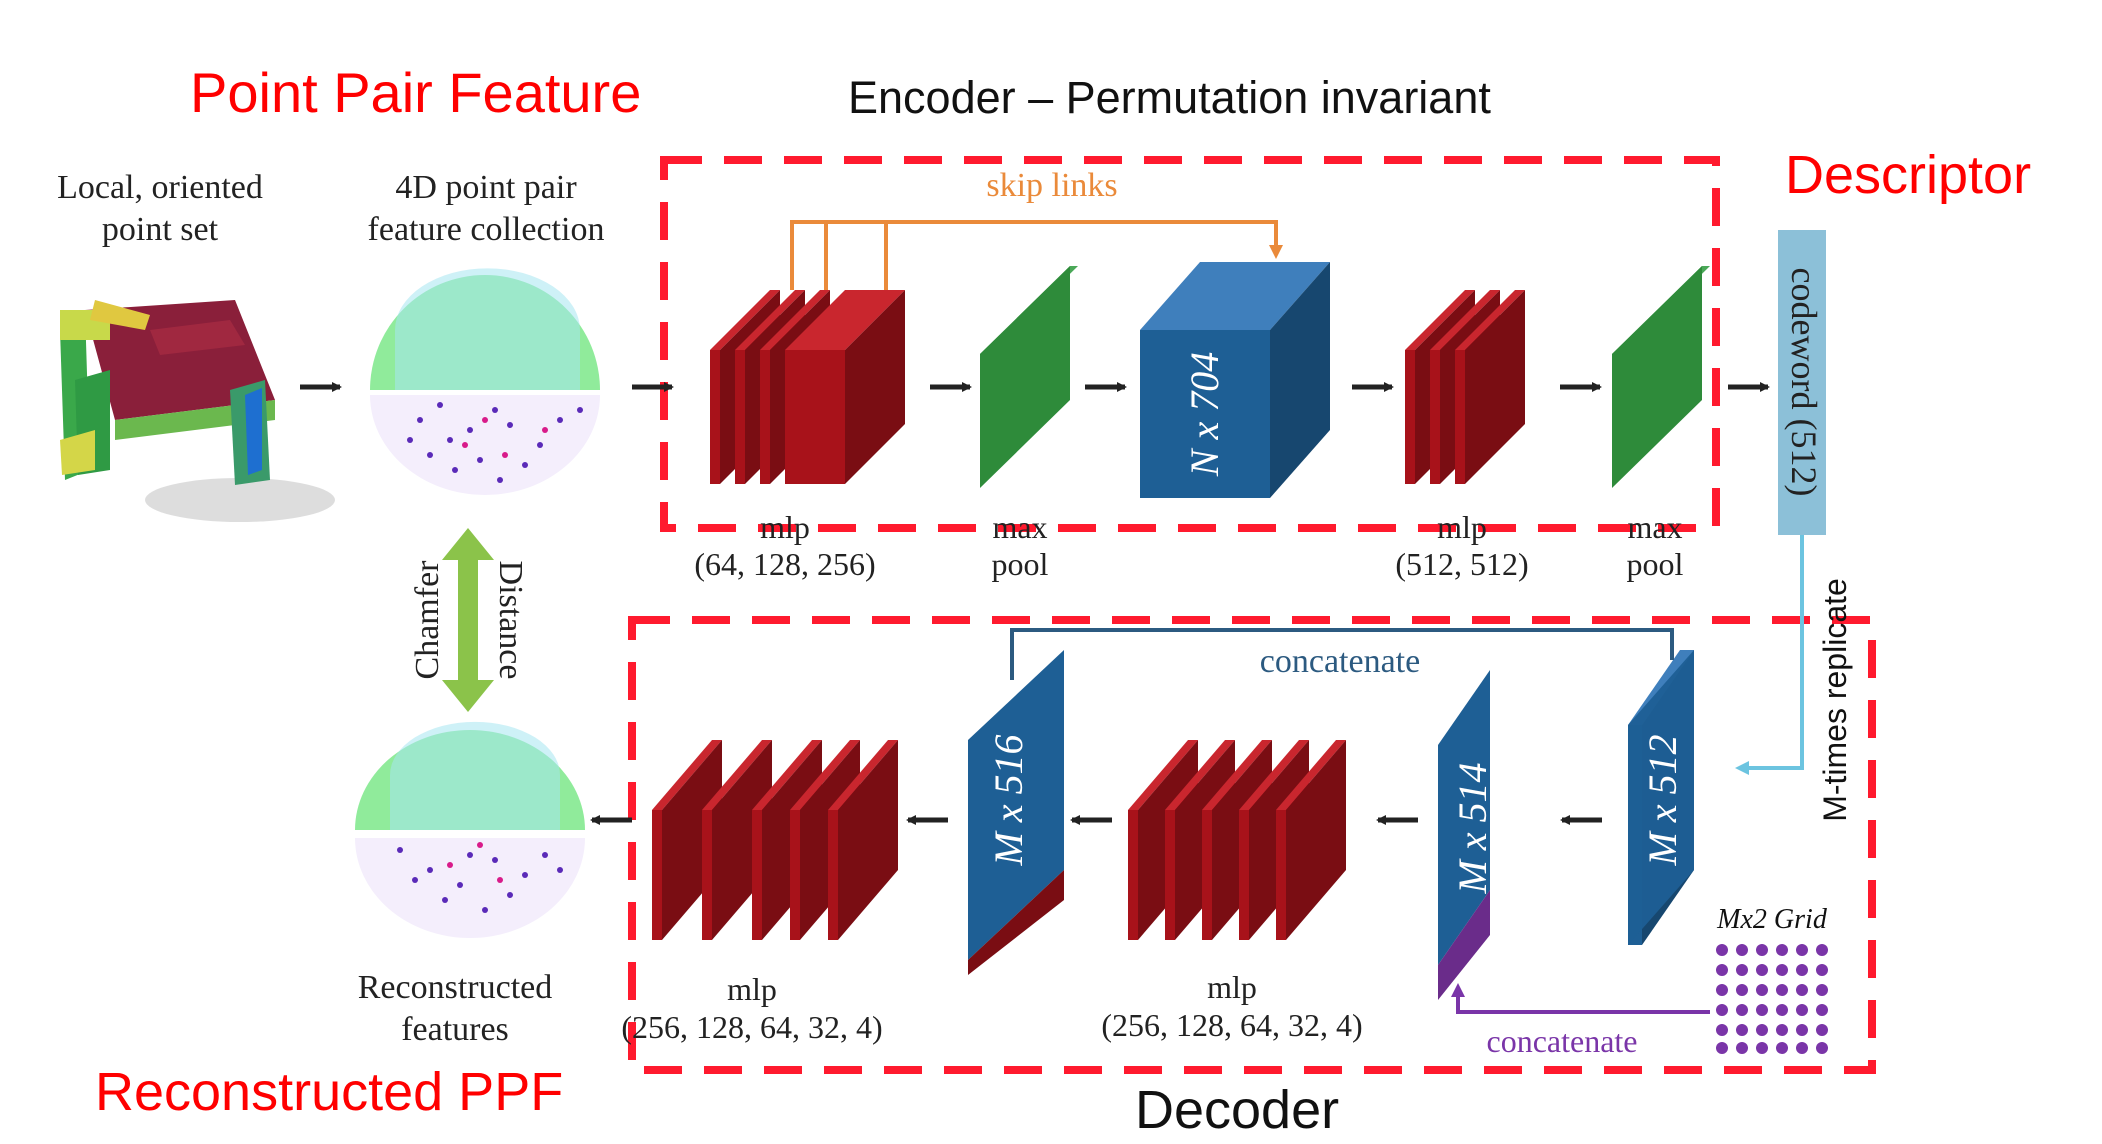  I want to click on label-mx2-grid: Mx2 Grid, so click(1772, 919).